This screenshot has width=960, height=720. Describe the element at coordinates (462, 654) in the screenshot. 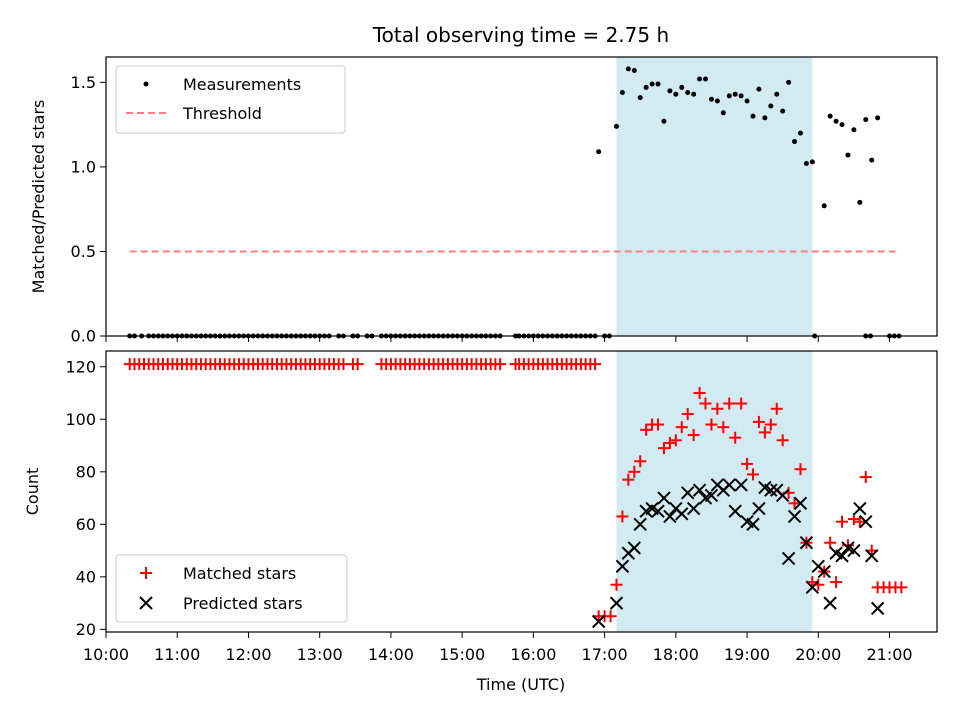

I see `x-tick-label: 15:00` at that location.